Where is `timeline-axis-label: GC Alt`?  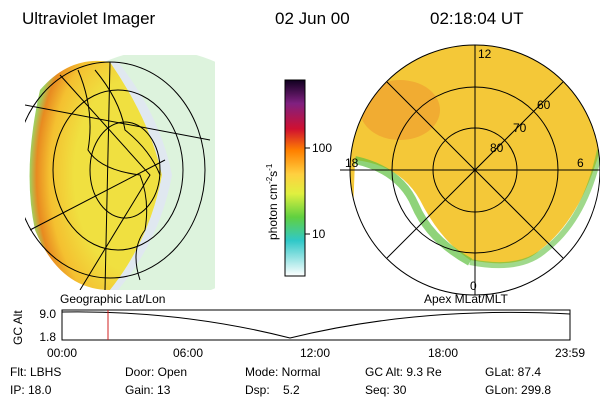 timeline-axis-label: GC Alt is located at coordinates (18, 327).